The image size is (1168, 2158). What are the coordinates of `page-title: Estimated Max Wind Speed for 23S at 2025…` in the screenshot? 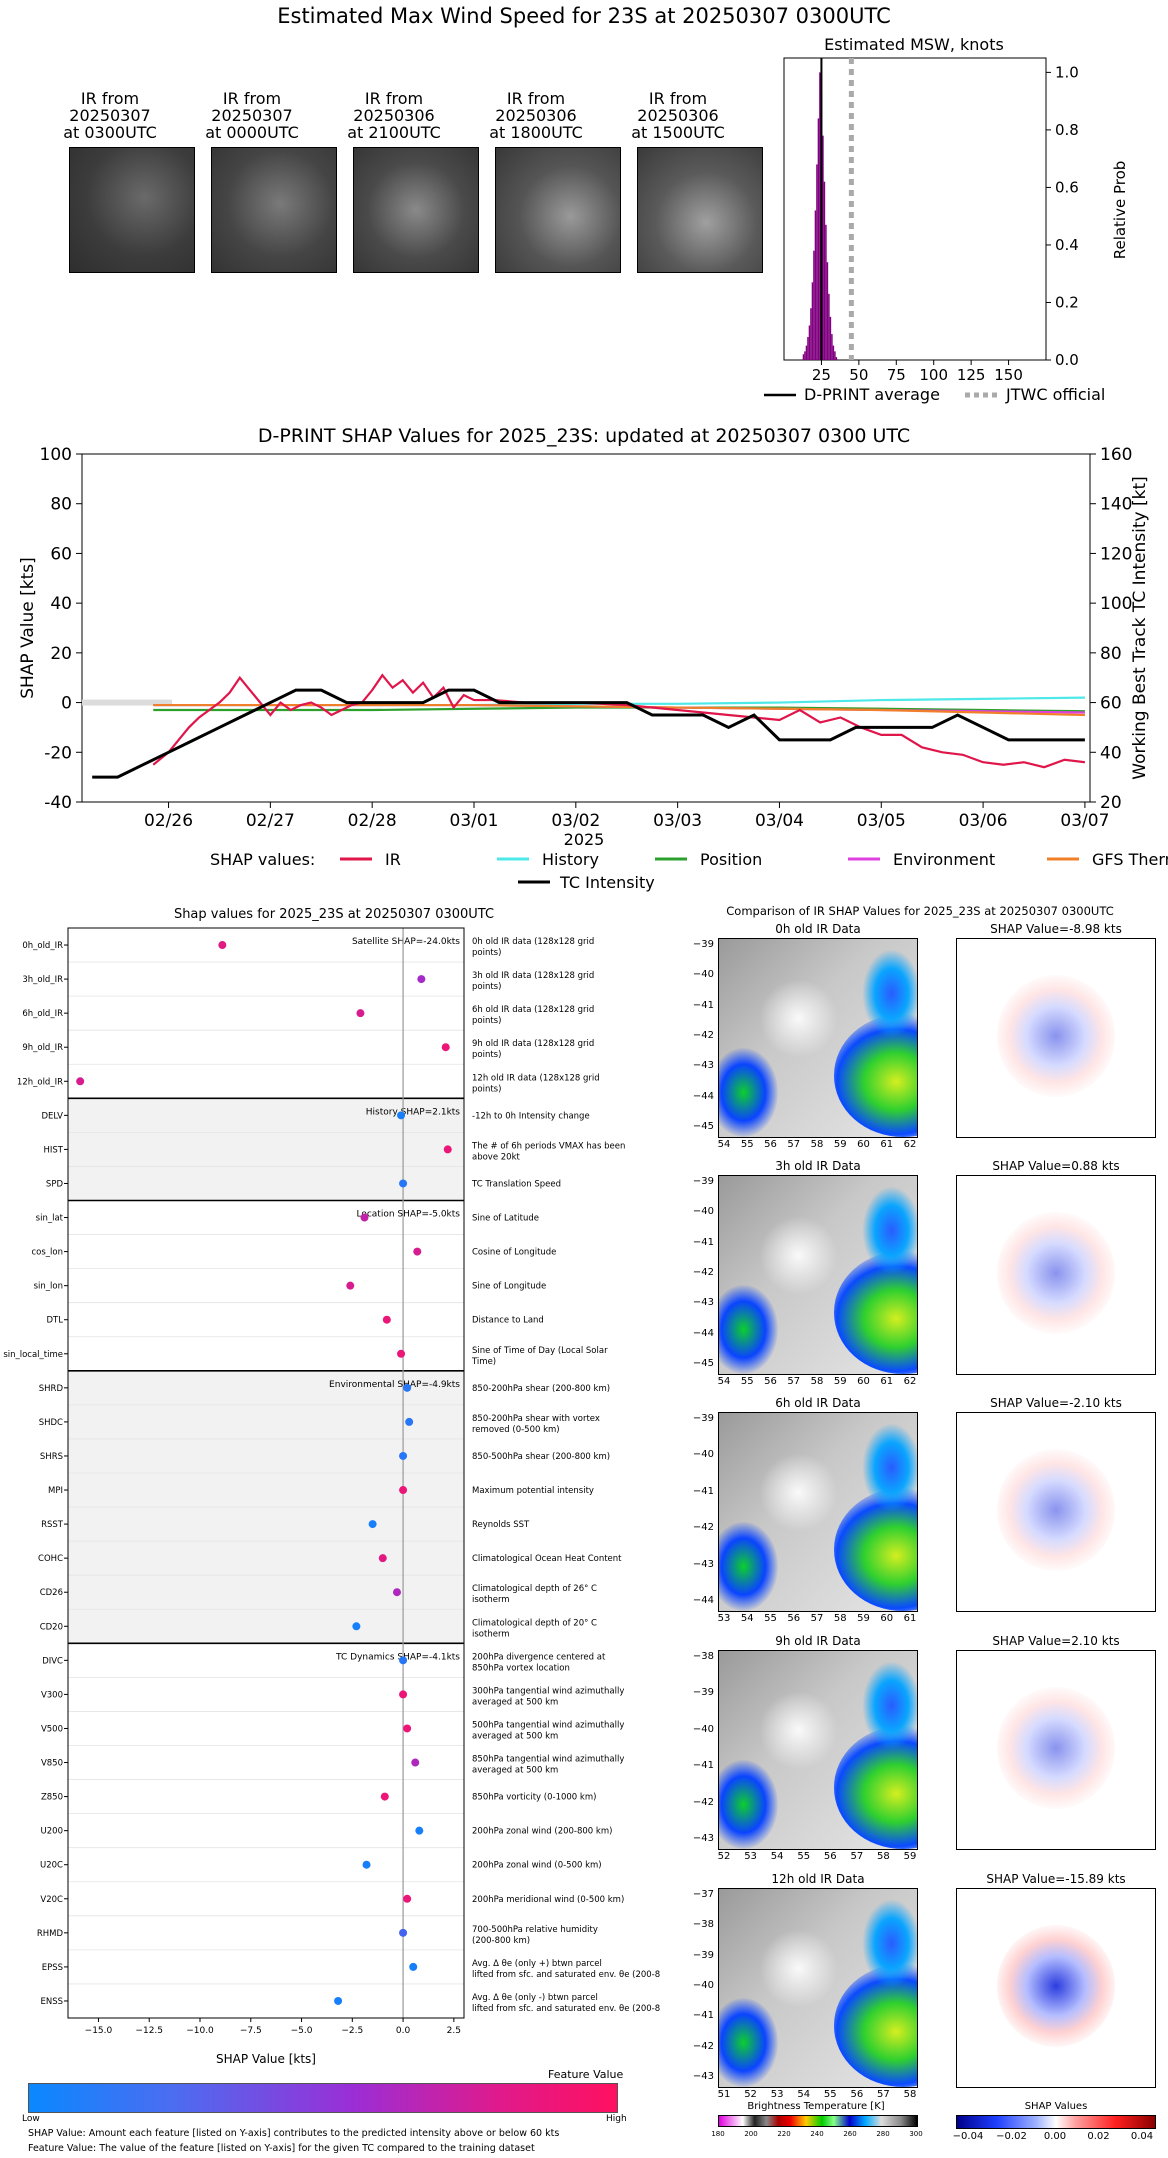 It's located at (584, 16).